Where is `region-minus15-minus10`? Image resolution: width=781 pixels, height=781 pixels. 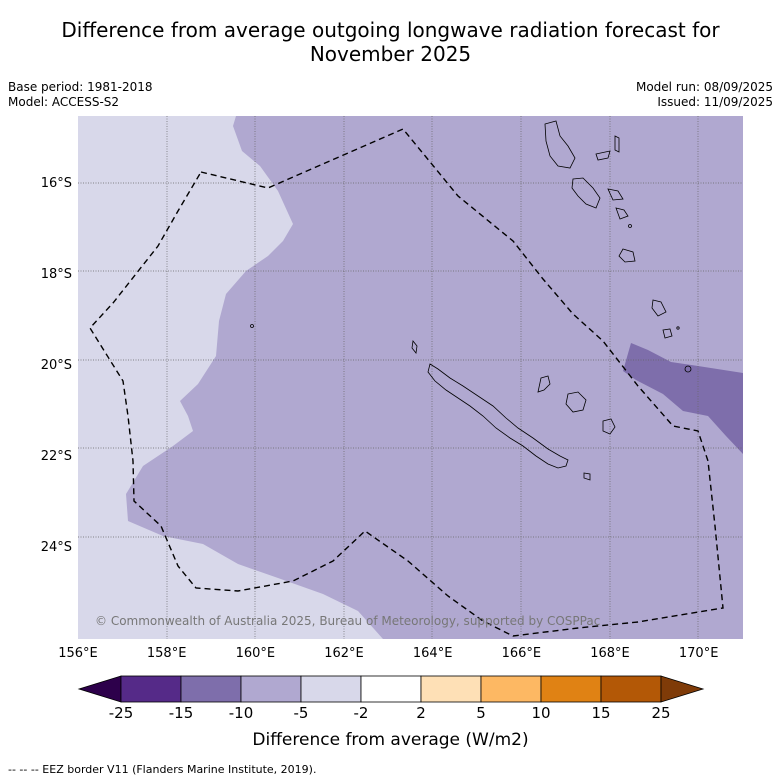
region-minus15-minus10 is located at coordinates (683, 398).